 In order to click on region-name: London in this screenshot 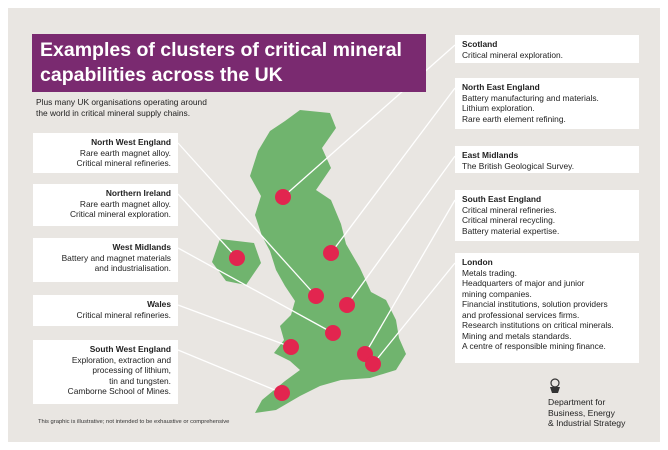, I will do `click(477, 262)`.